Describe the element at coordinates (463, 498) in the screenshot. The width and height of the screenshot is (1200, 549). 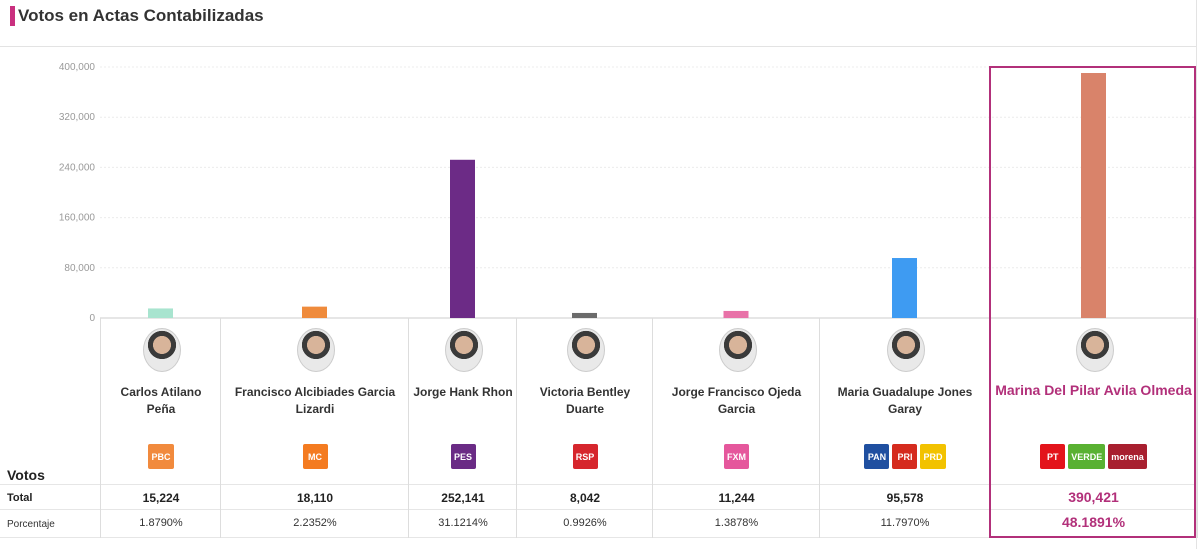
I see `candidate-votes: 252,141` at that location.